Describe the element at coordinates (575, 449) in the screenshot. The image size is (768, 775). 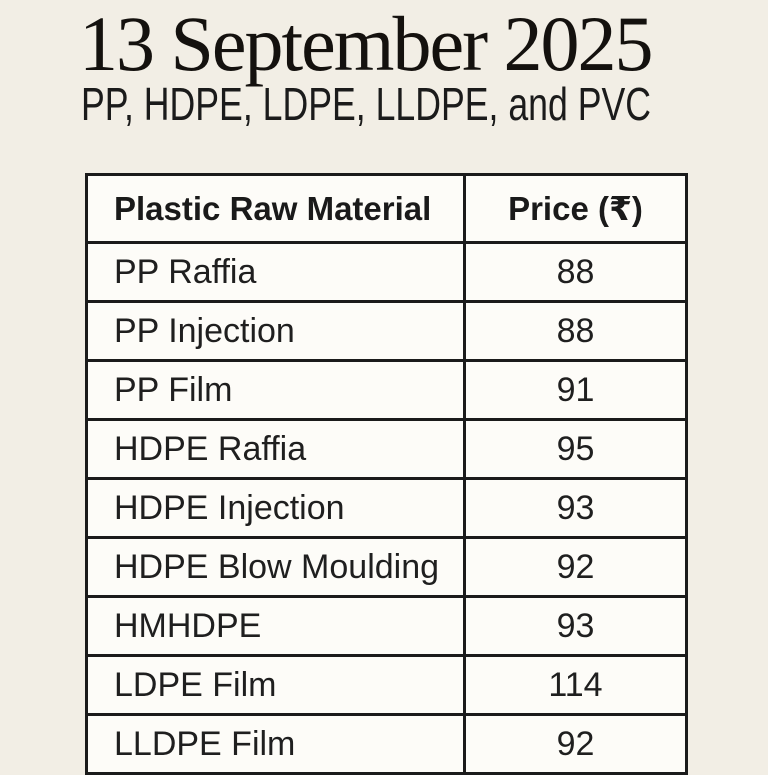
I see `price-cell: 95` at that location.